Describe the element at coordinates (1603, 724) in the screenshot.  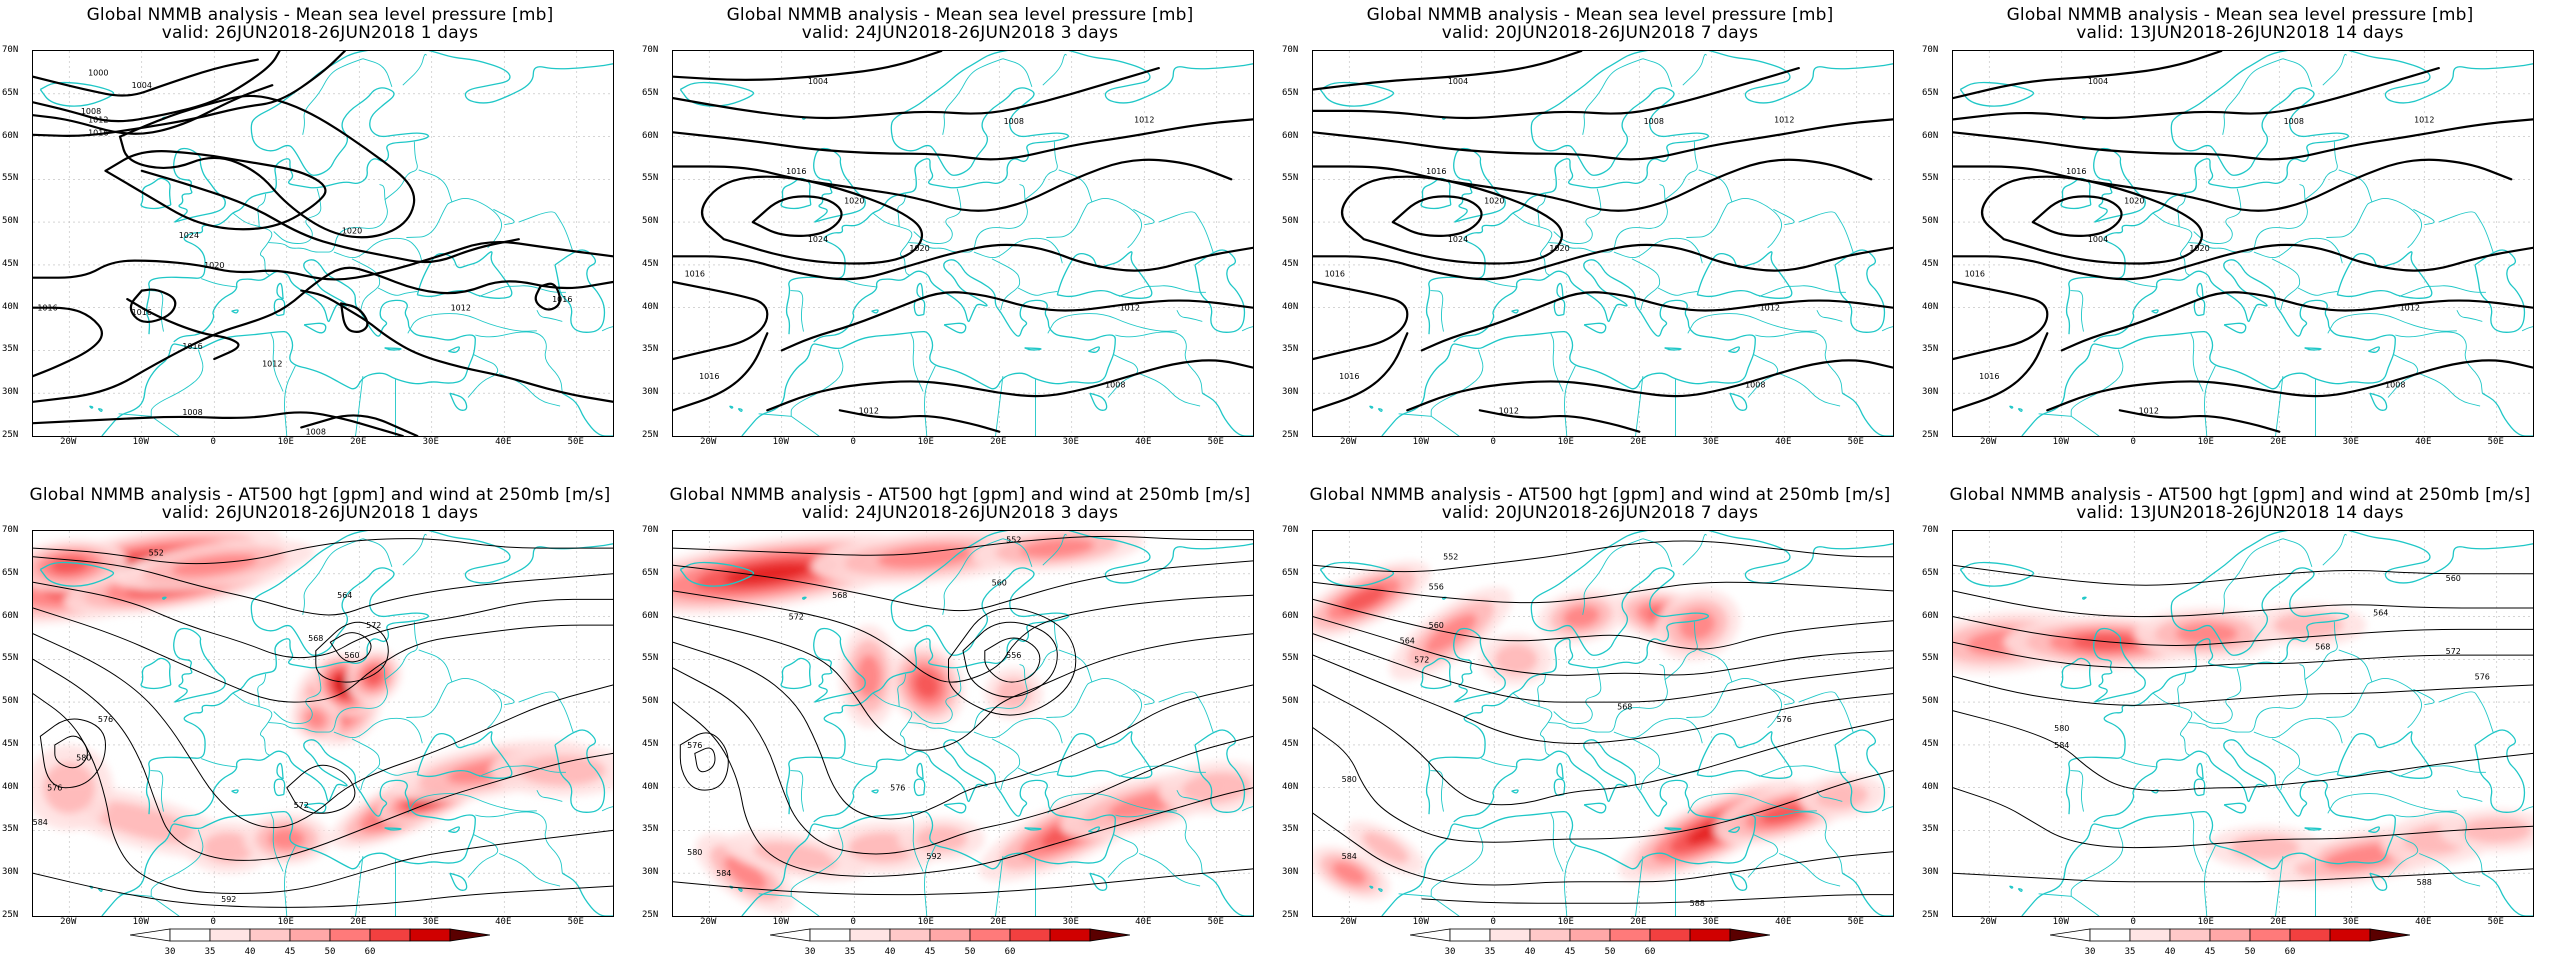
I see `height-contours: 552 556 560 564 568 572 576 580 584 588` at that location.